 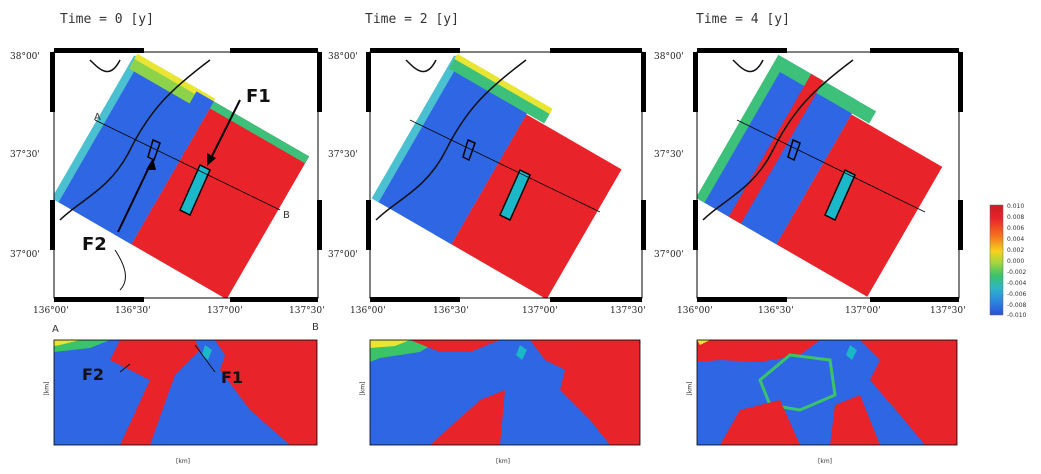 What do you see at coordinates (133, 311) in the screenshot?
I see `lon-tick-136-30-p1: 136°30'` at bounding box center [133, 311].